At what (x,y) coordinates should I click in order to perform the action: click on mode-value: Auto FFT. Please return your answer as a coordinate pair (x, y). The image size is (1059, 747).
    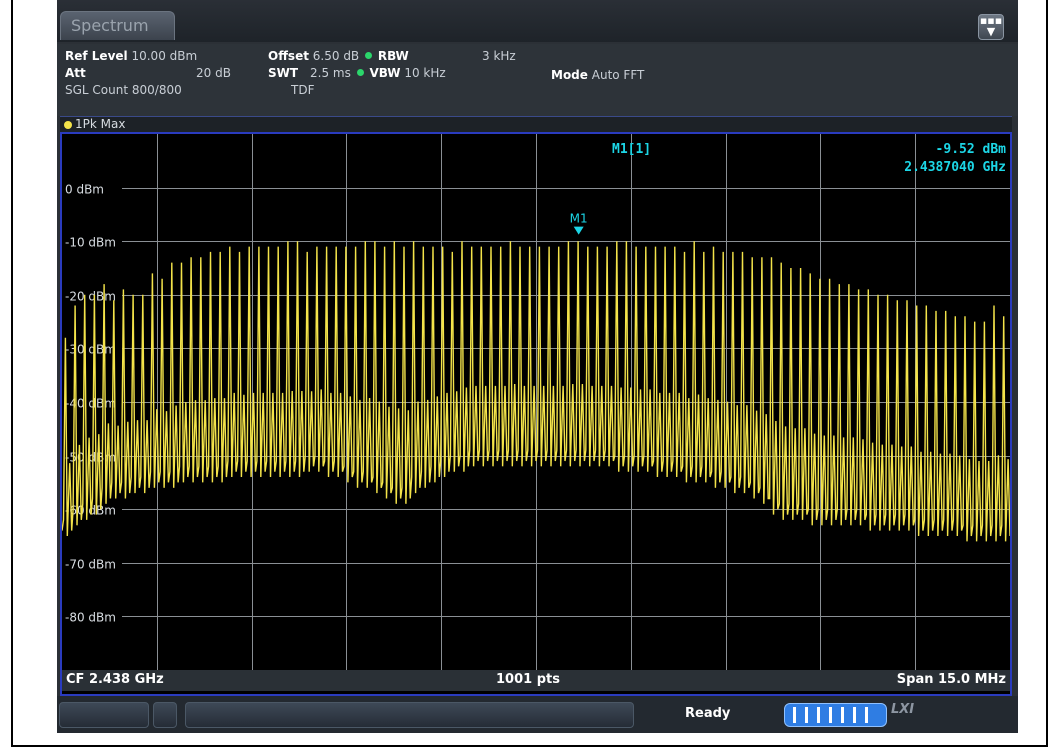
    Looking at the image, I should click on (618, 75).